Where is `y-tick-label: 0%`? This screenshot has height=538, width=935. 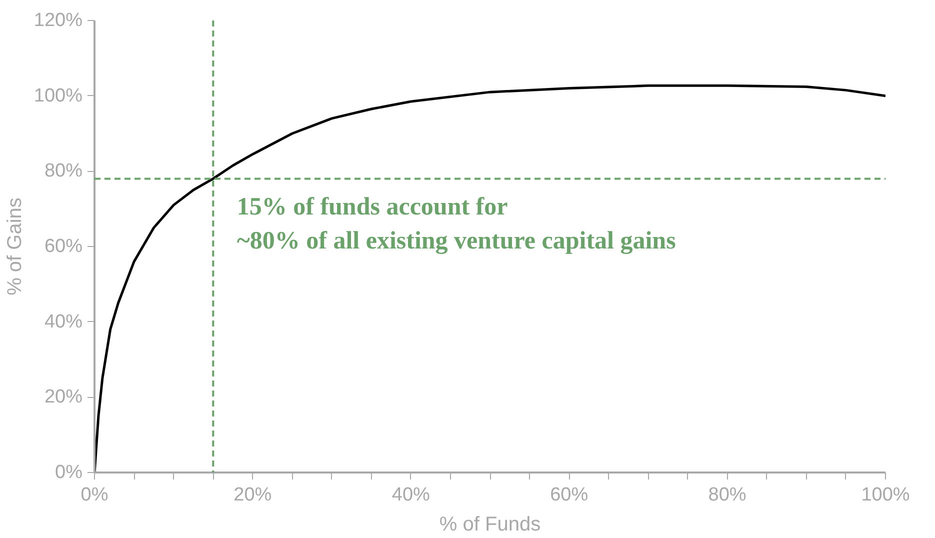 y-tick-label: 0% is located at coordinates (69, 472).